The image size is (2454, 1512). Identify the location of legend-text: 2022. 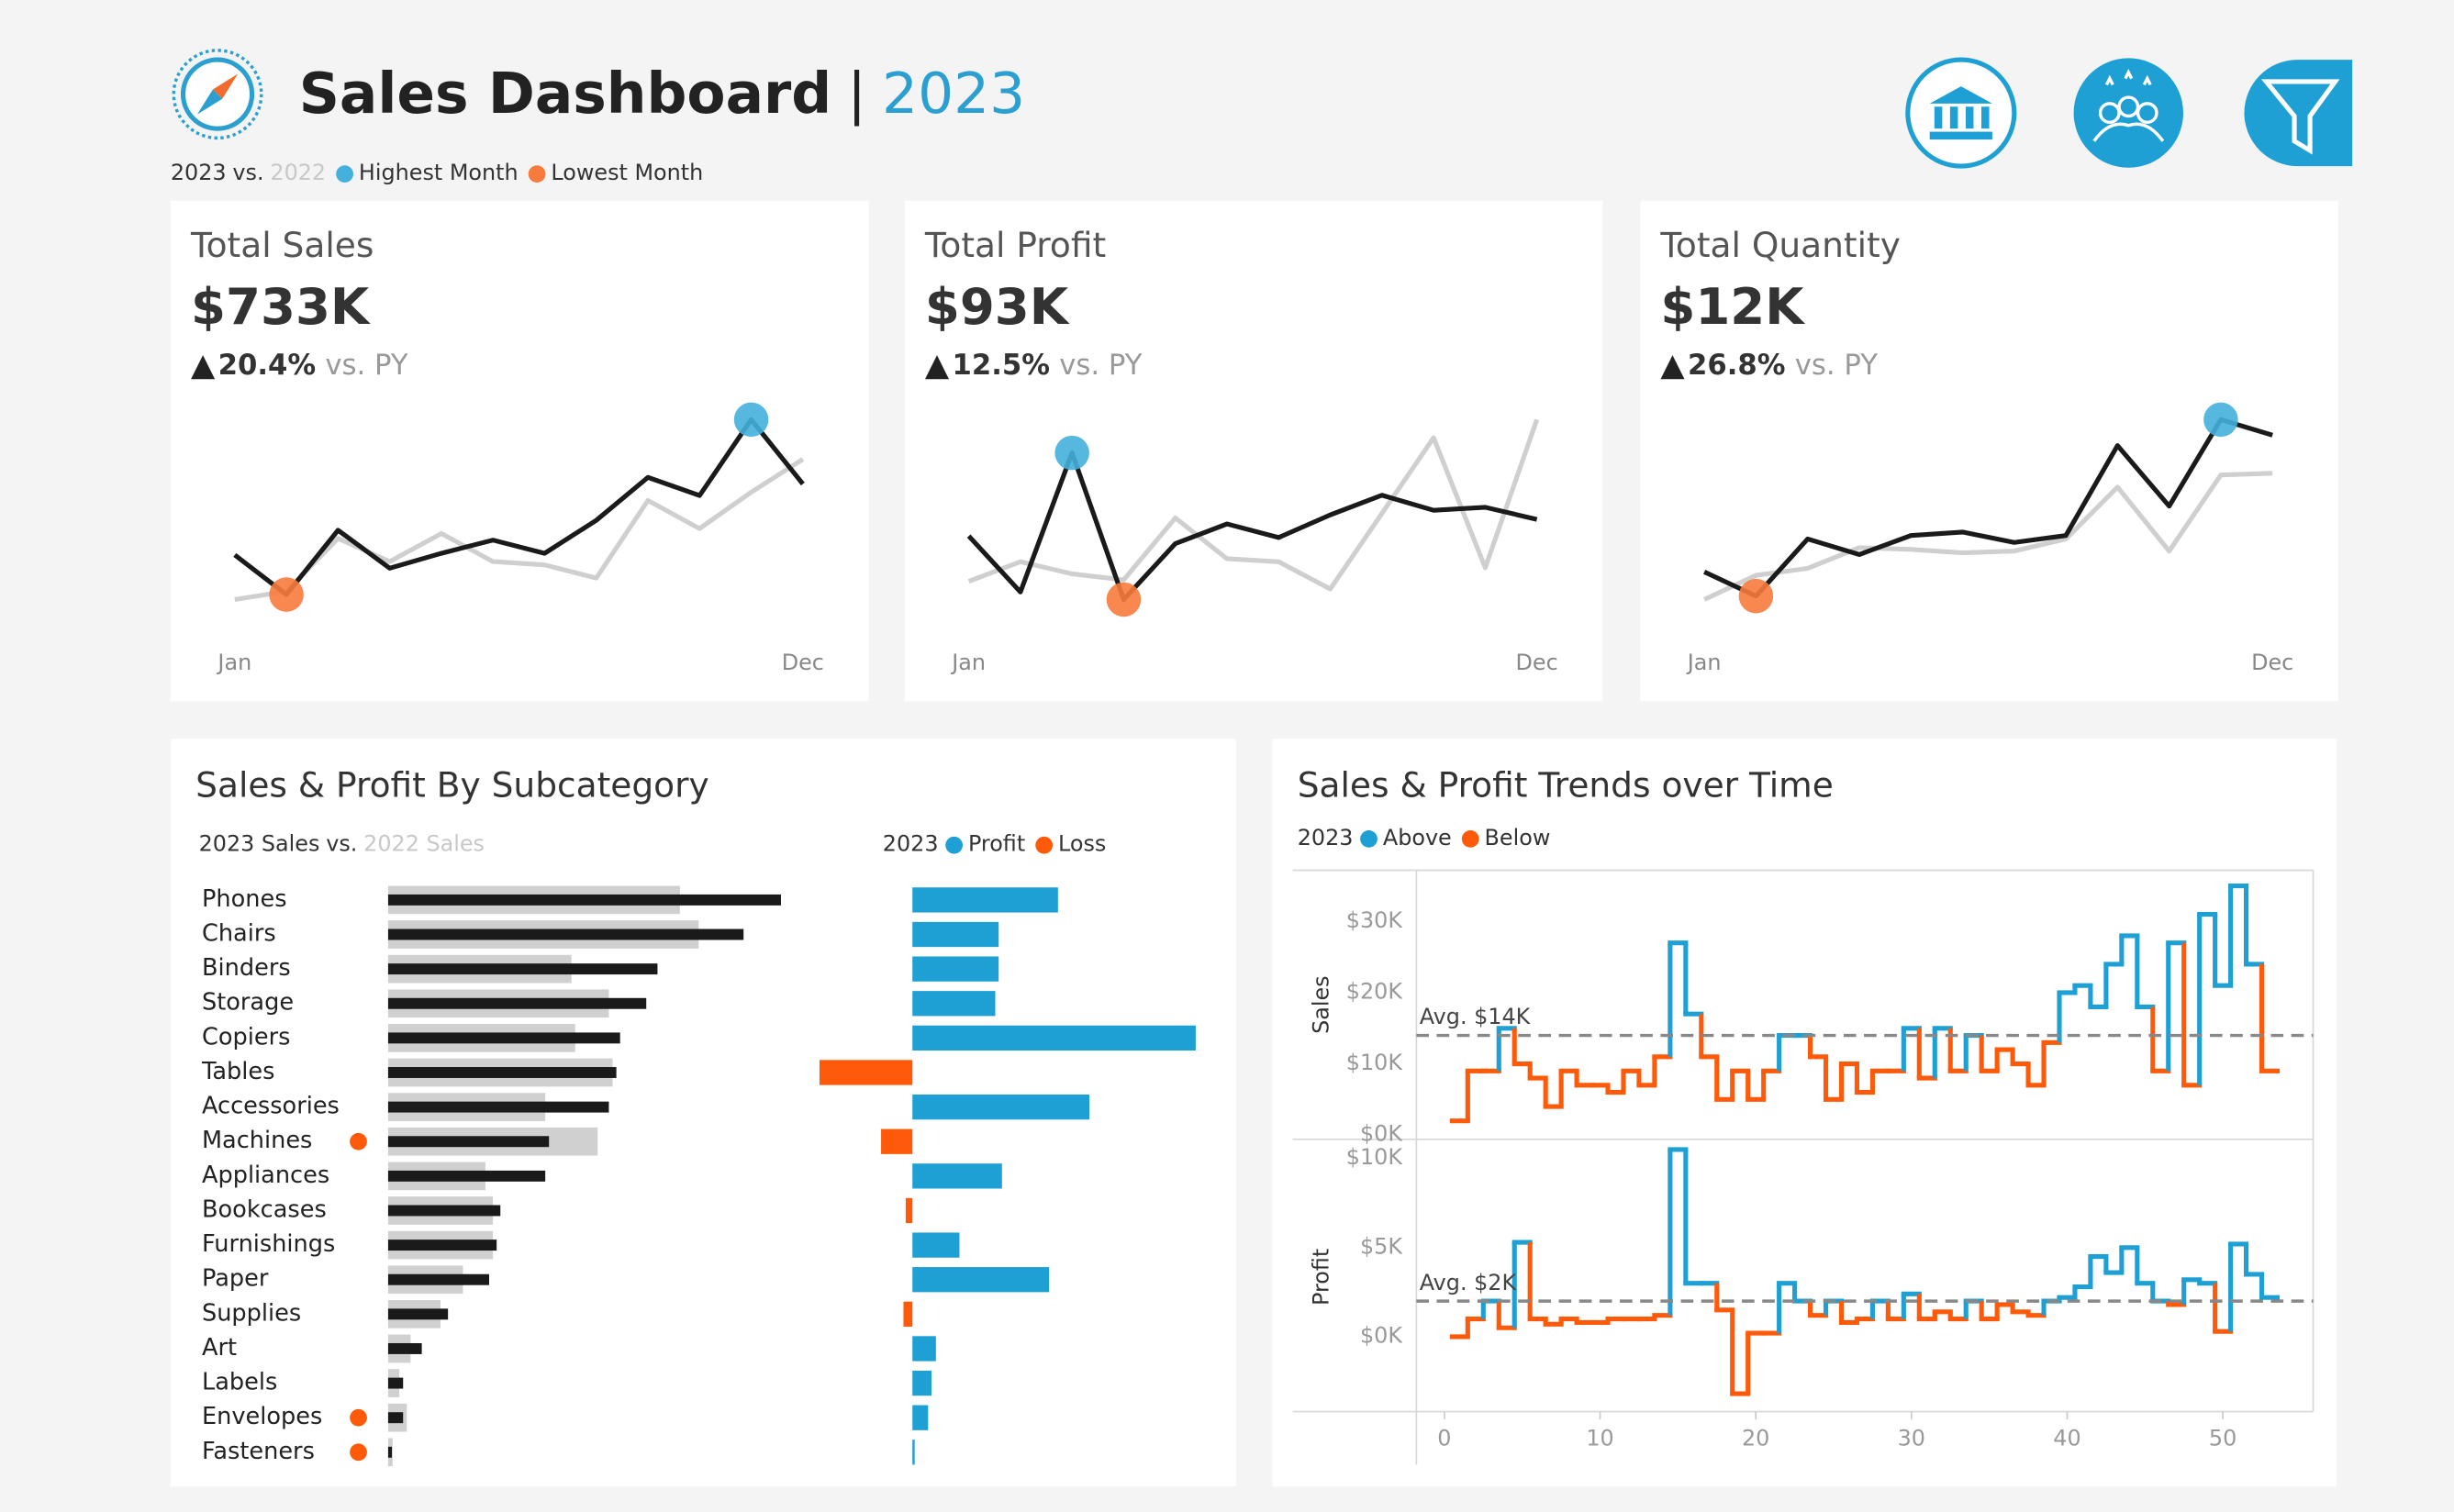
(298, 172).